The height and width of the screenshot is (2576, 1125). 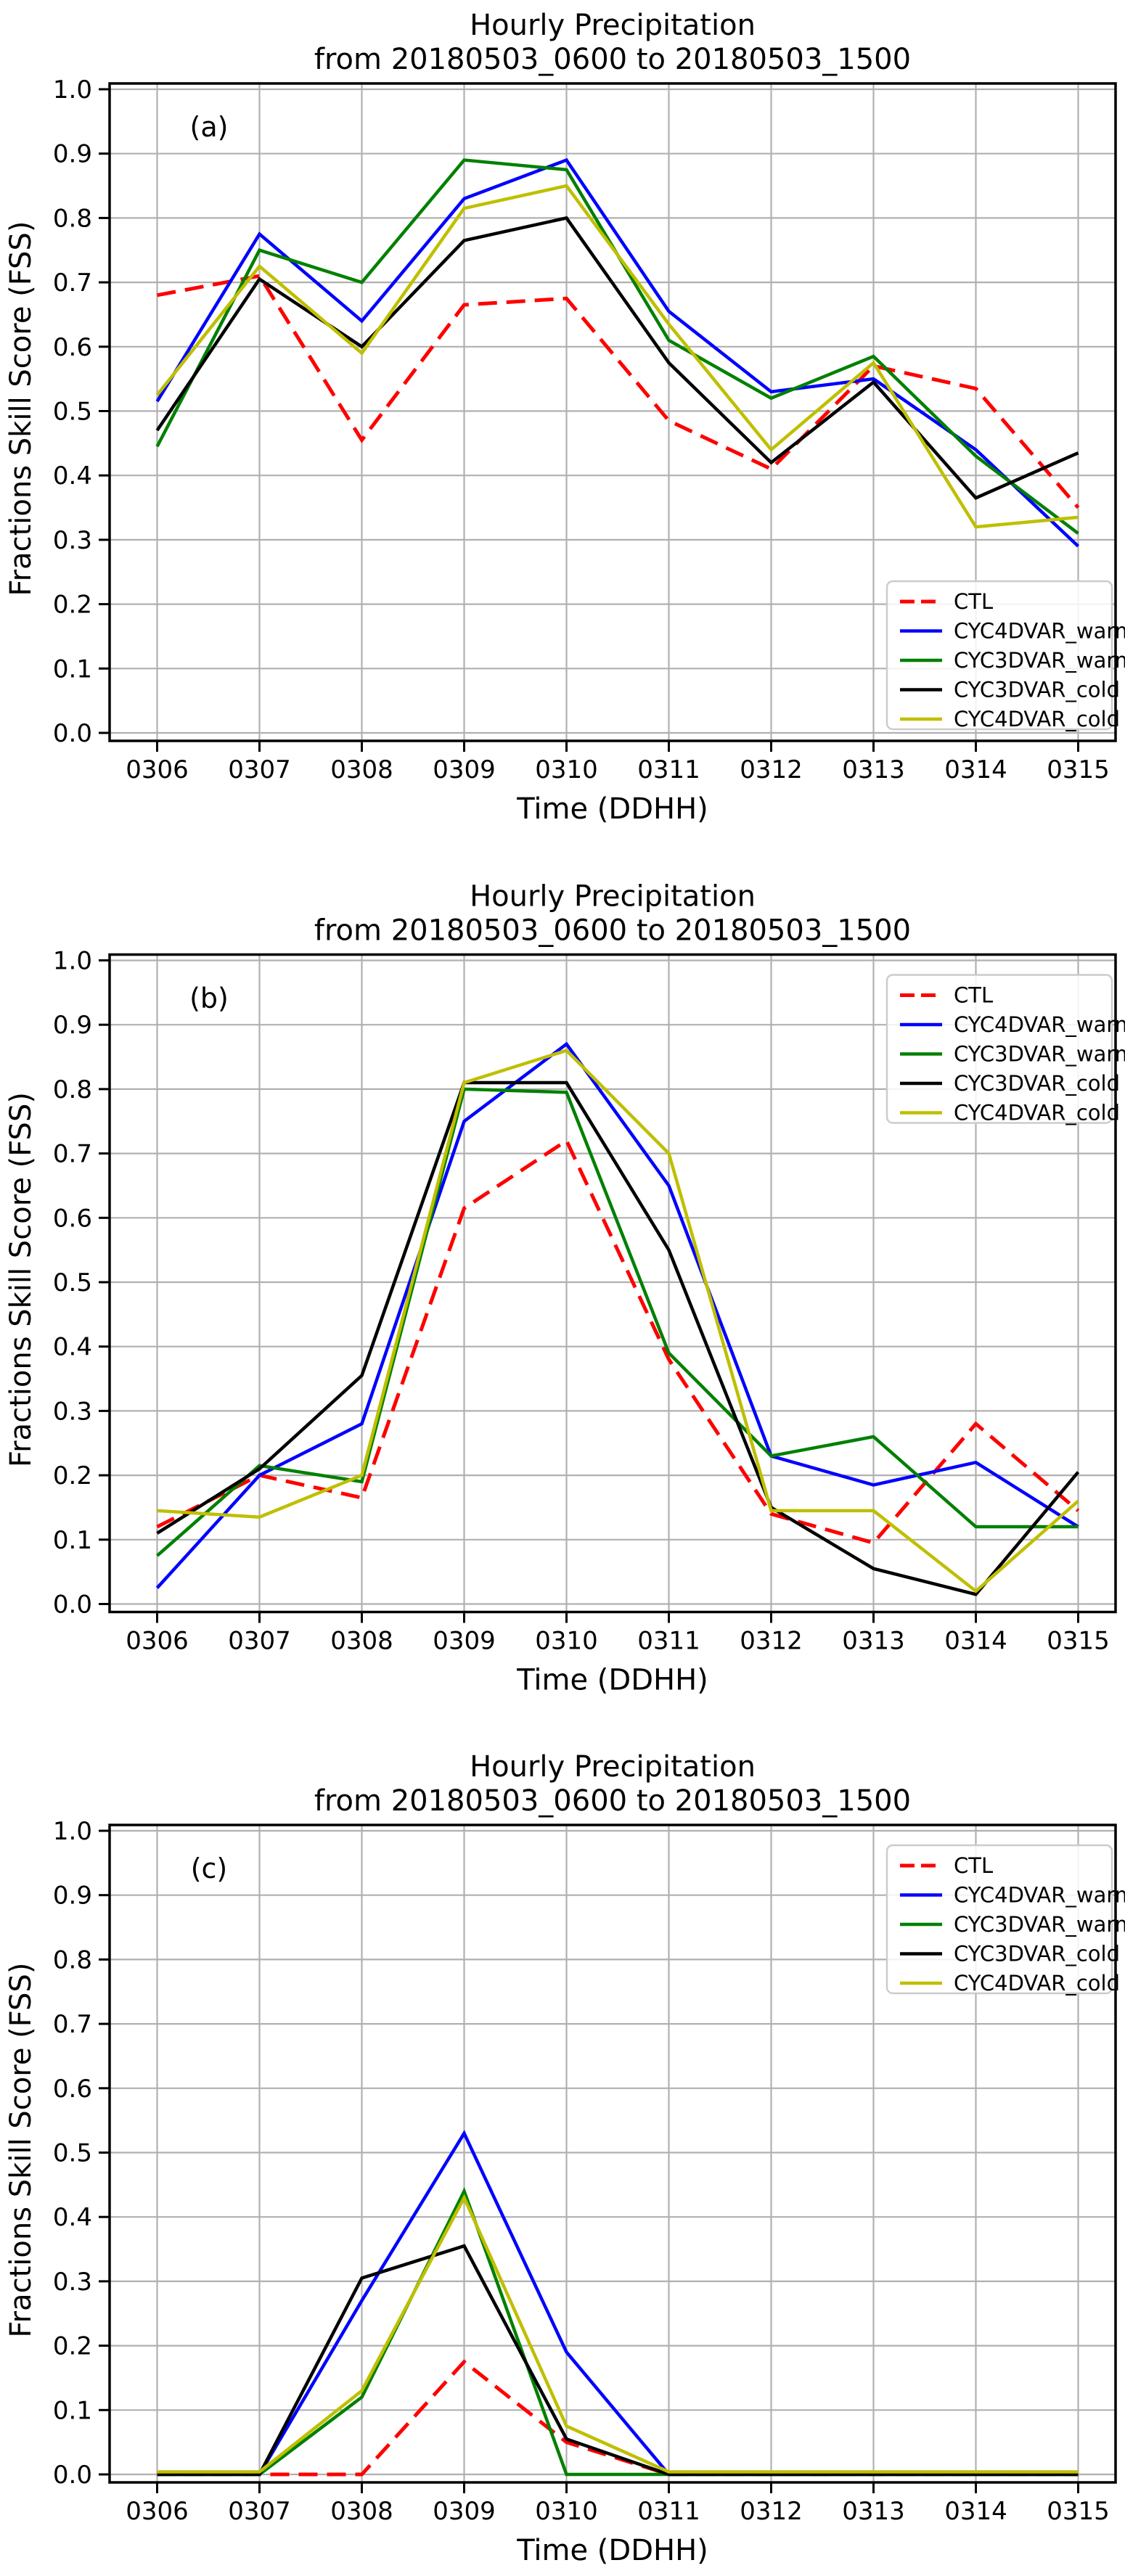 What do you see at coordinates (209, 998) in the screenshot?
I see `panel-tag: (b)` at bounding box center [209, 998].